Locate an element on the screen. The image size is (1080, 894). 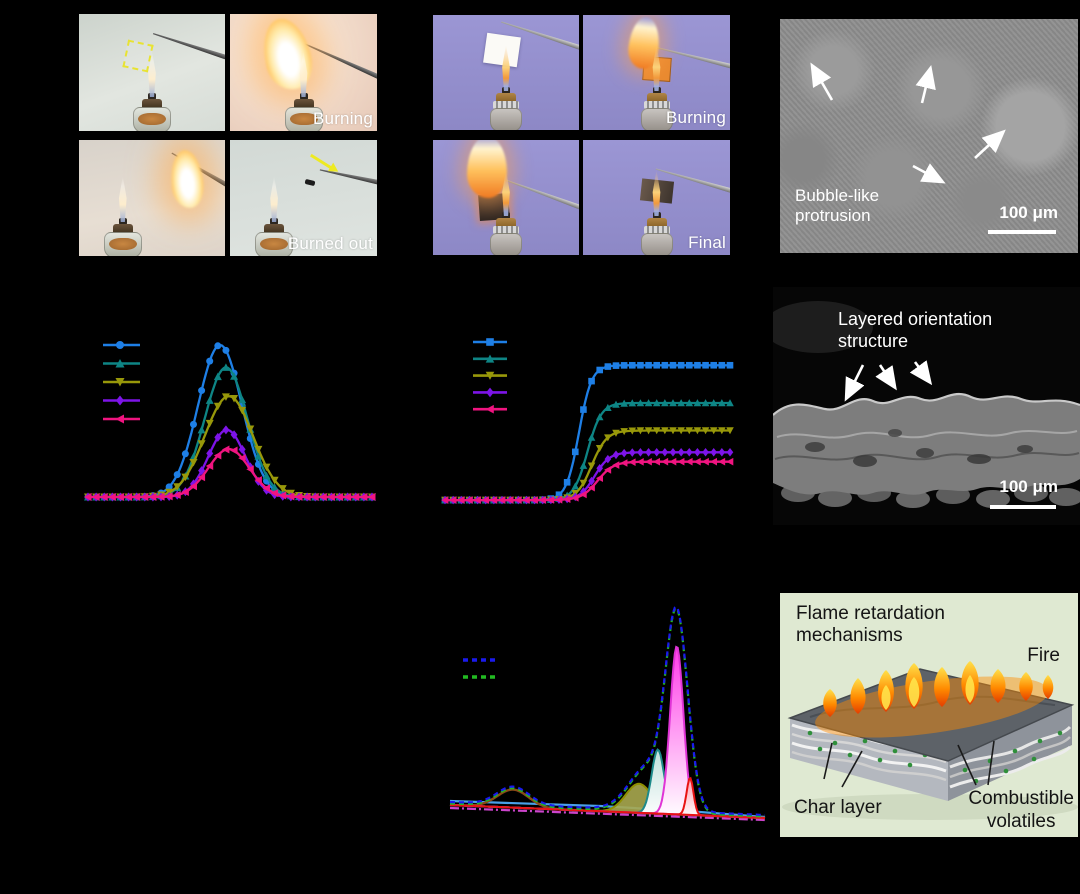
pointer-lines is located at coordinates (909, 764).